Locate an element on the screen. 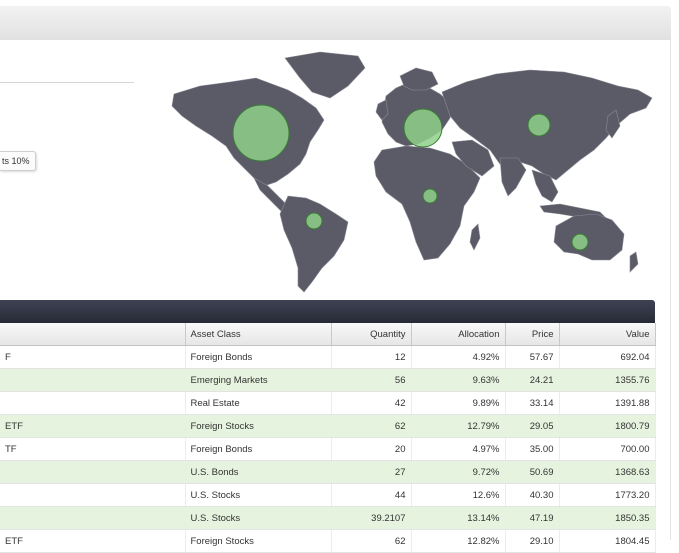 The width and height of the screenshot is (679, 553). australia-shape is located at coordinates (589, 237).